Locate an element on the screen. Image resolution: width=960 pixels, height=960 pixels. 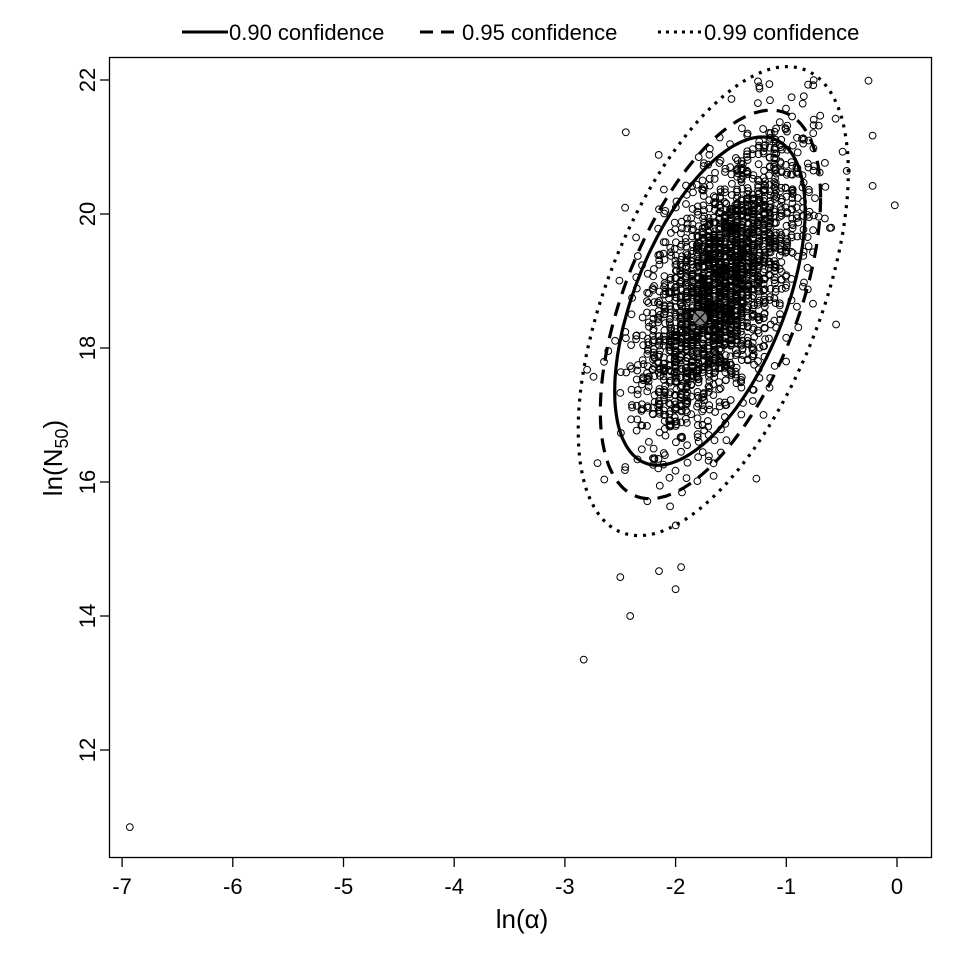
point-estimate-marker is located at coordinates (699, 317).